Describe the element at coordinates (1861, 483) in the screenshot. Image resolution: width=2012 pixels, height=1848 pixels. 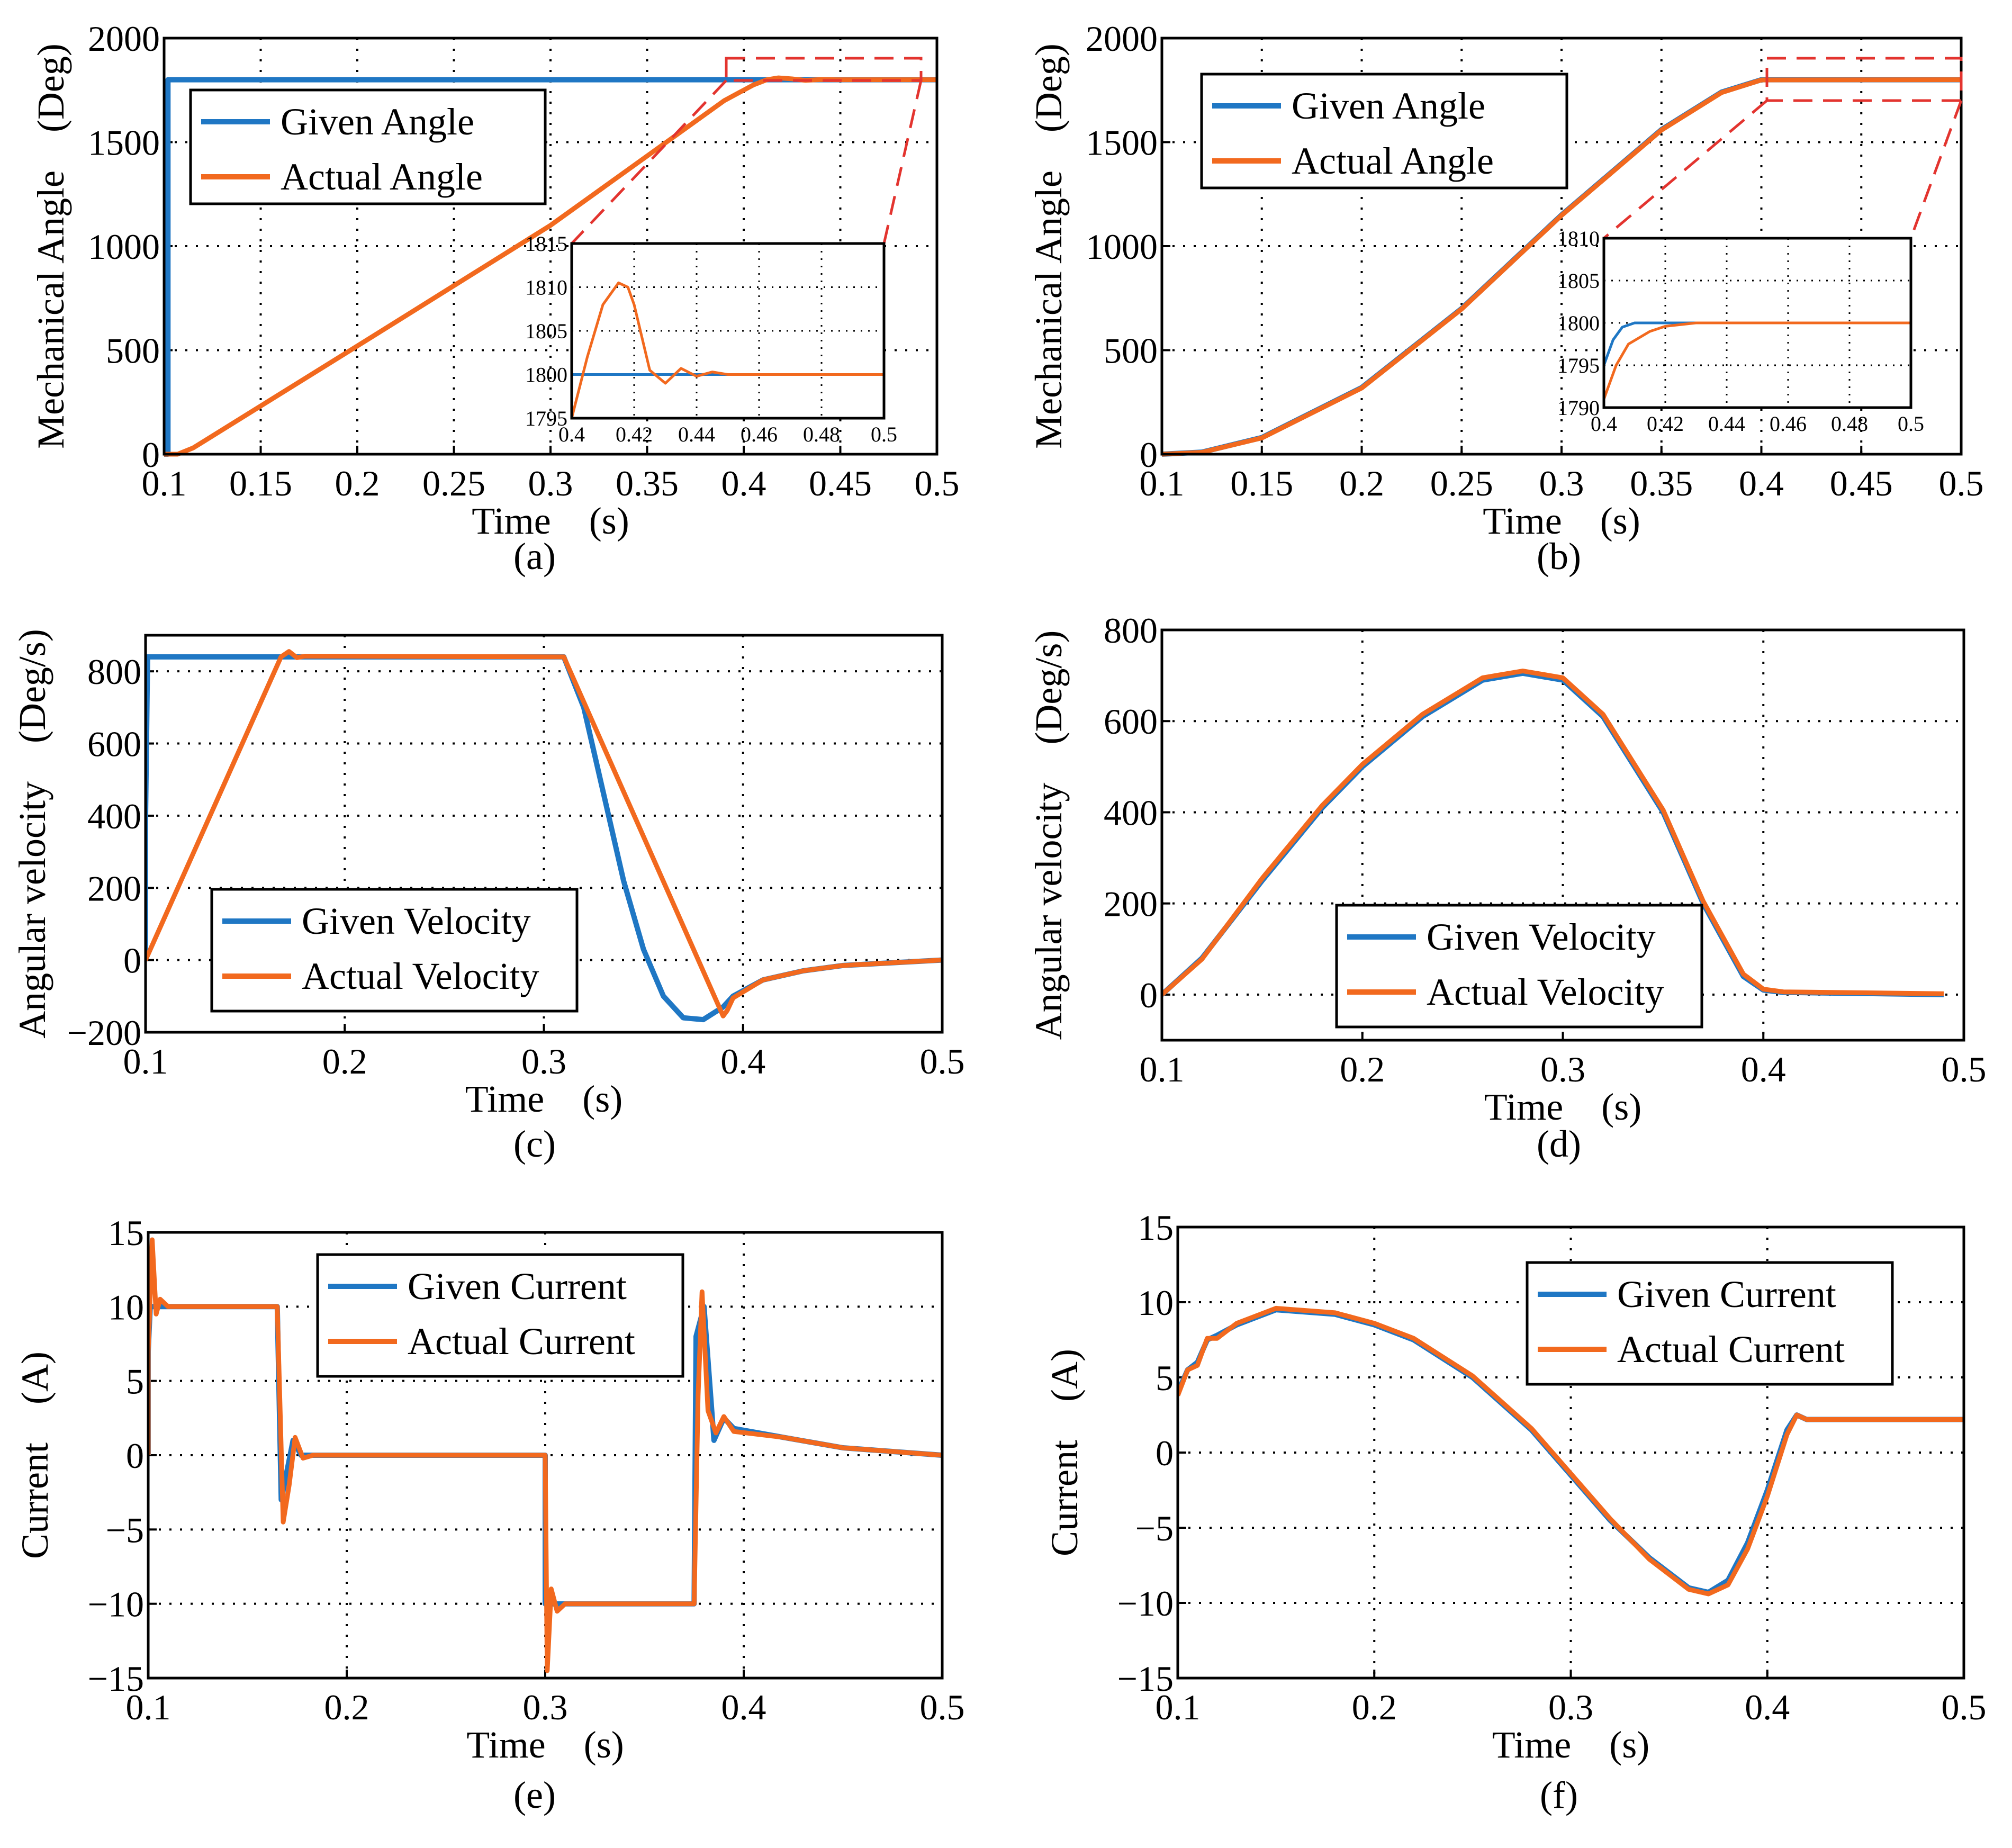
I see `x-tick-label: 0.45` at that location.